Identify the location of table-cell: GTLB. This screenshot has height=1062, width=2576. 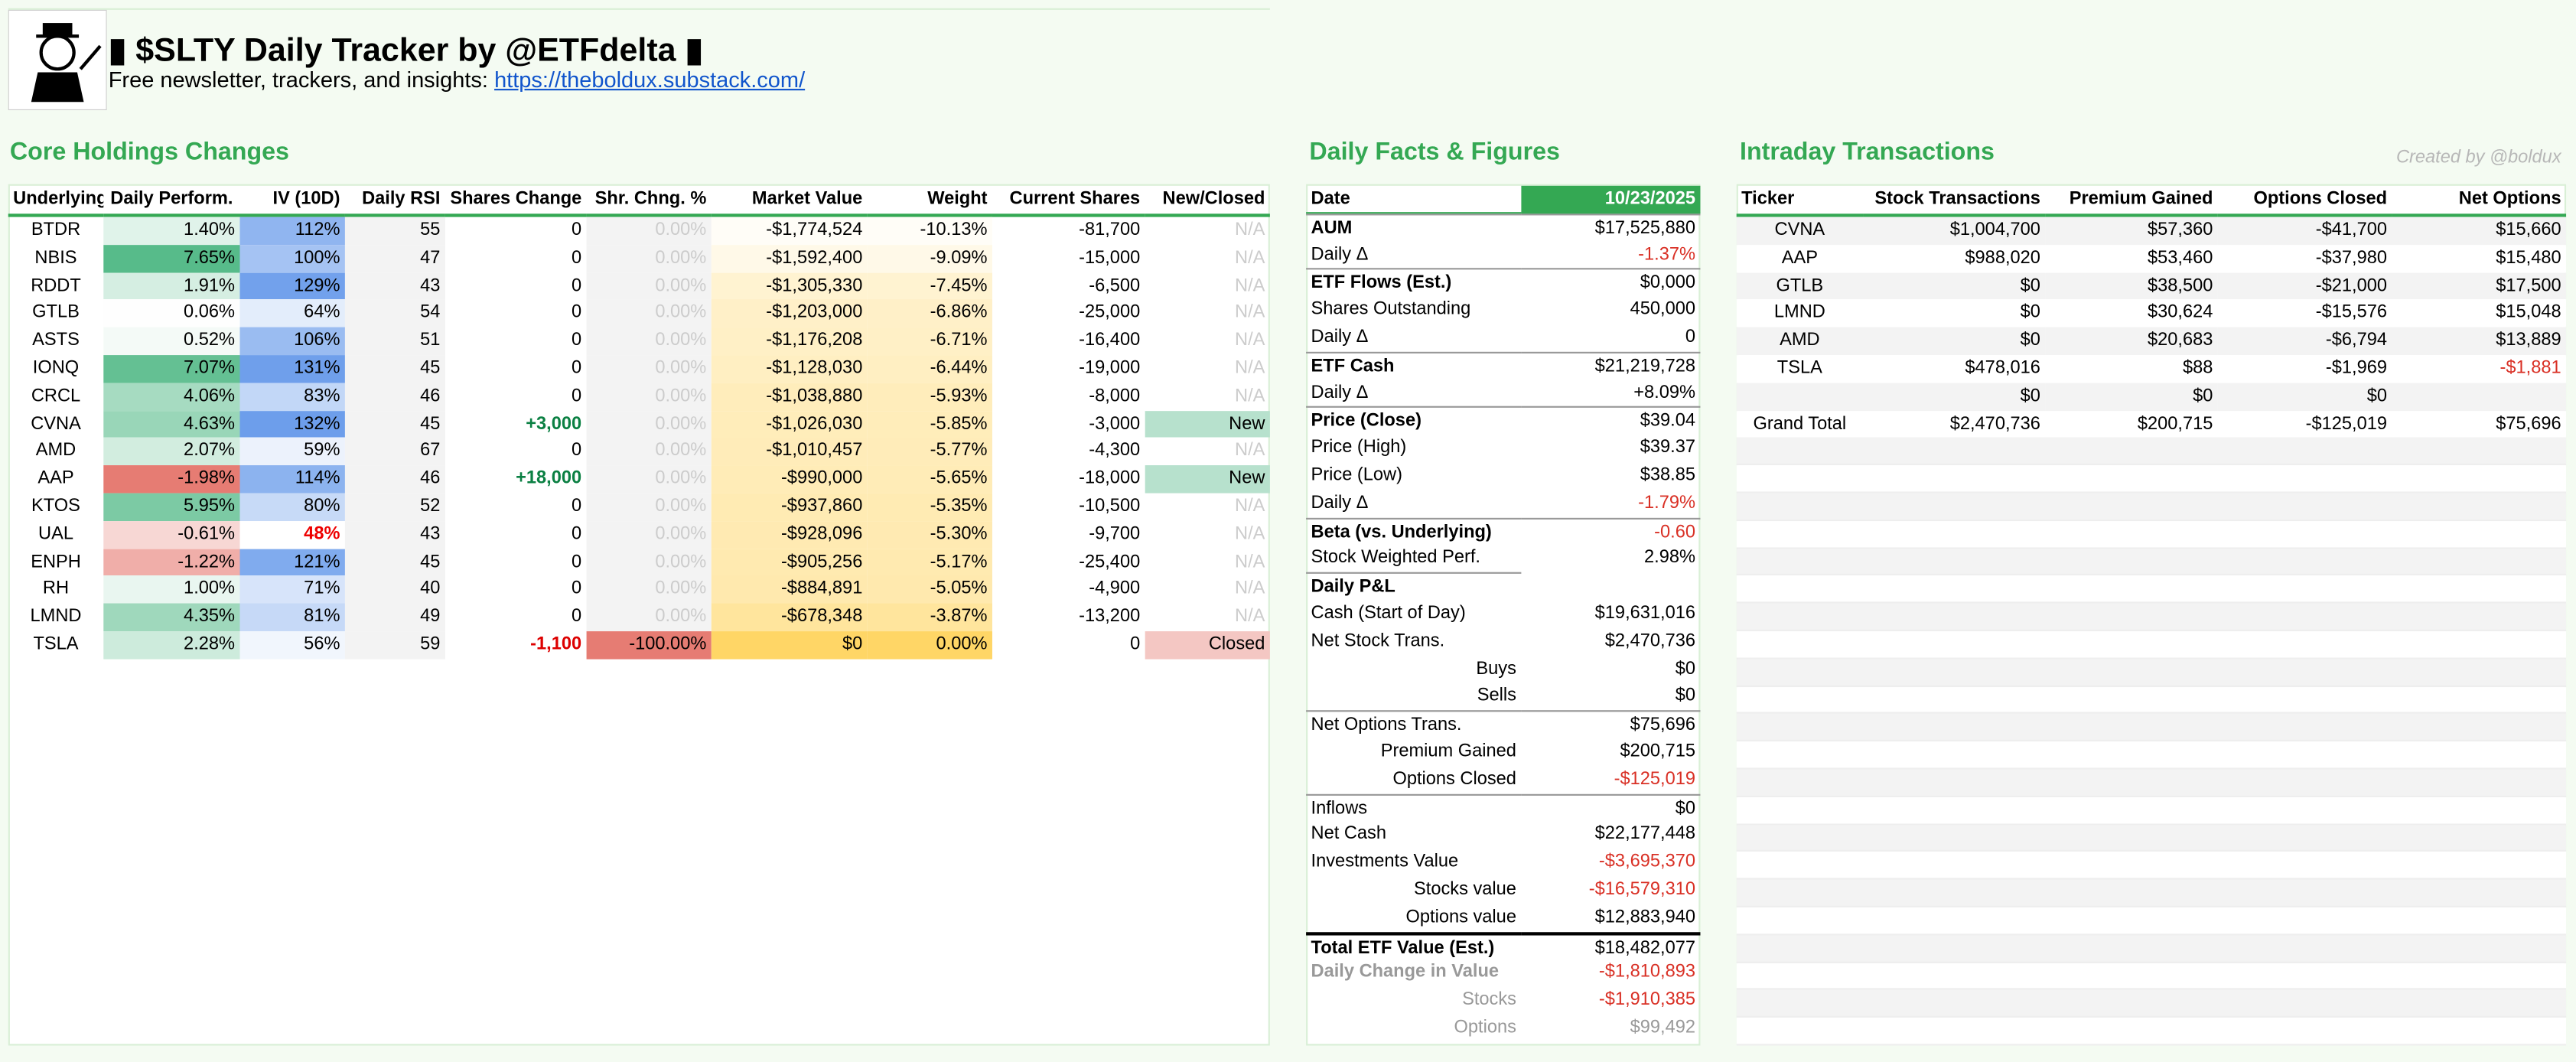
(1800, 286).